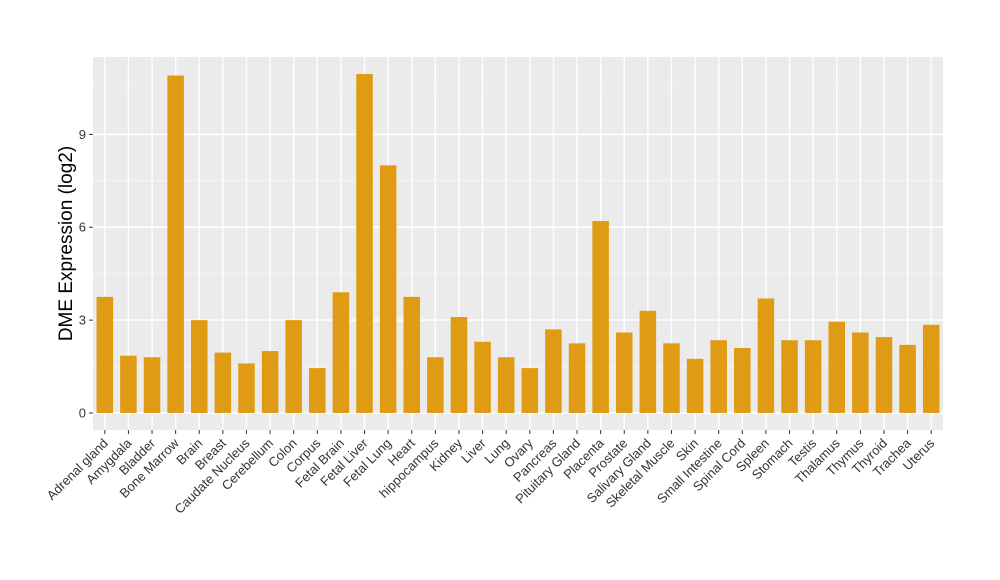  Describe the element at coordinates (388, 289) in the screenshot. I see `bar-fetal-lung` at that location.